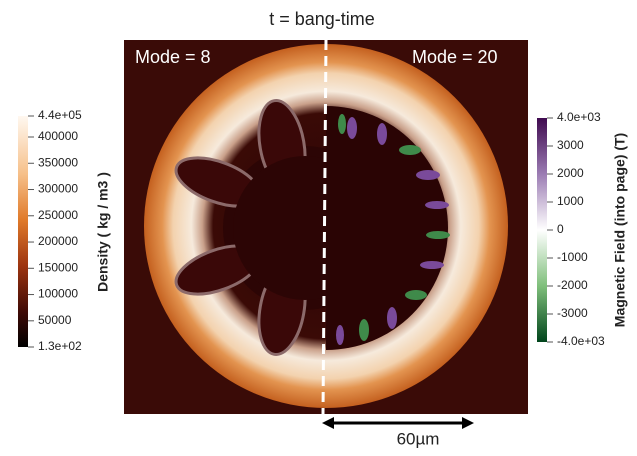 This screenshot has height=456, width=637. I want to click on tick-label: 400000, so click(58, 136).